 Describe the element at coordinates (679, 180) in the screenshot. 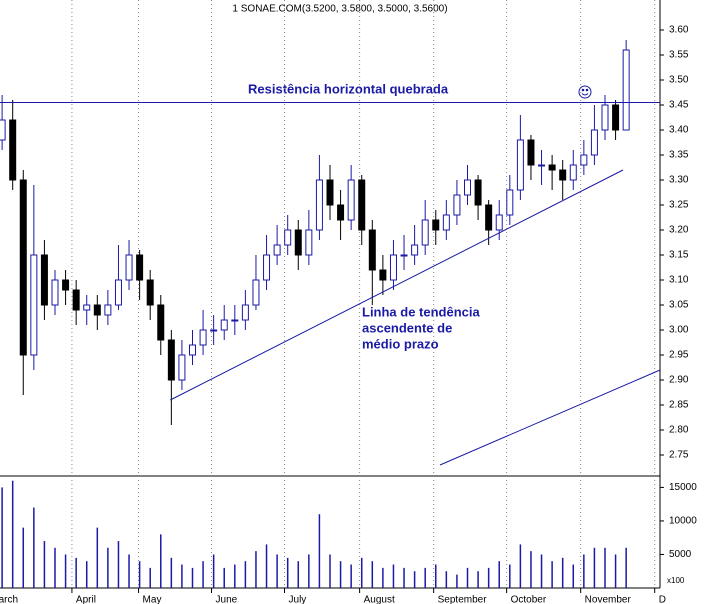

I see `y-tick-label: 3.30` at that location.